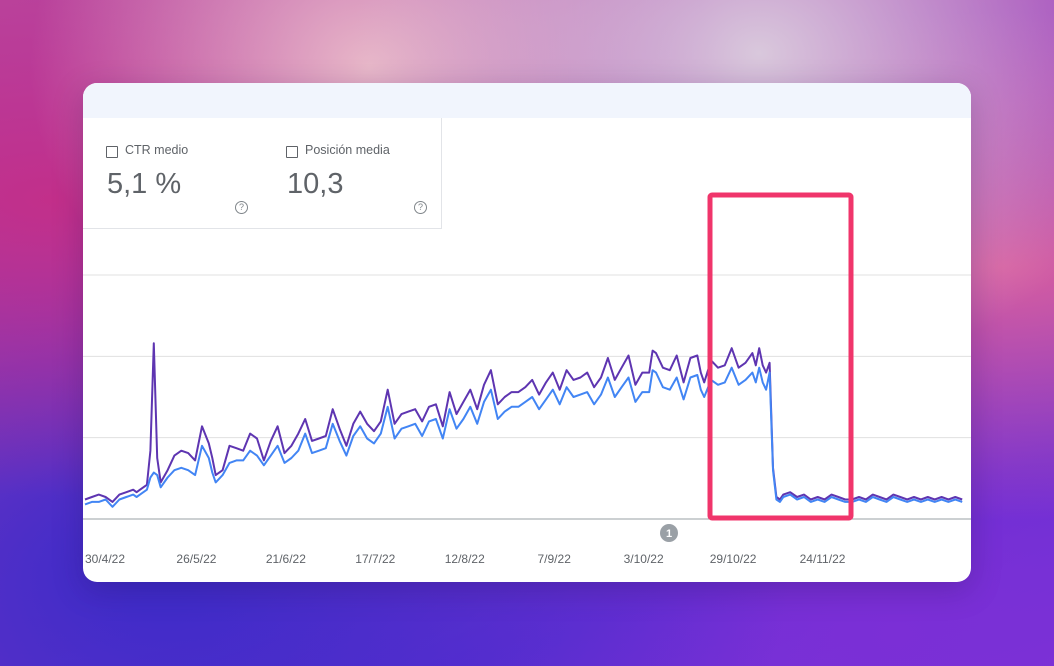 This screenshot has width=1054, height=666. What do you see at coordinates (196, 559) in the screenshot?
I see `x-tick-label: 26/5/22` at bounding box center [196, 559].